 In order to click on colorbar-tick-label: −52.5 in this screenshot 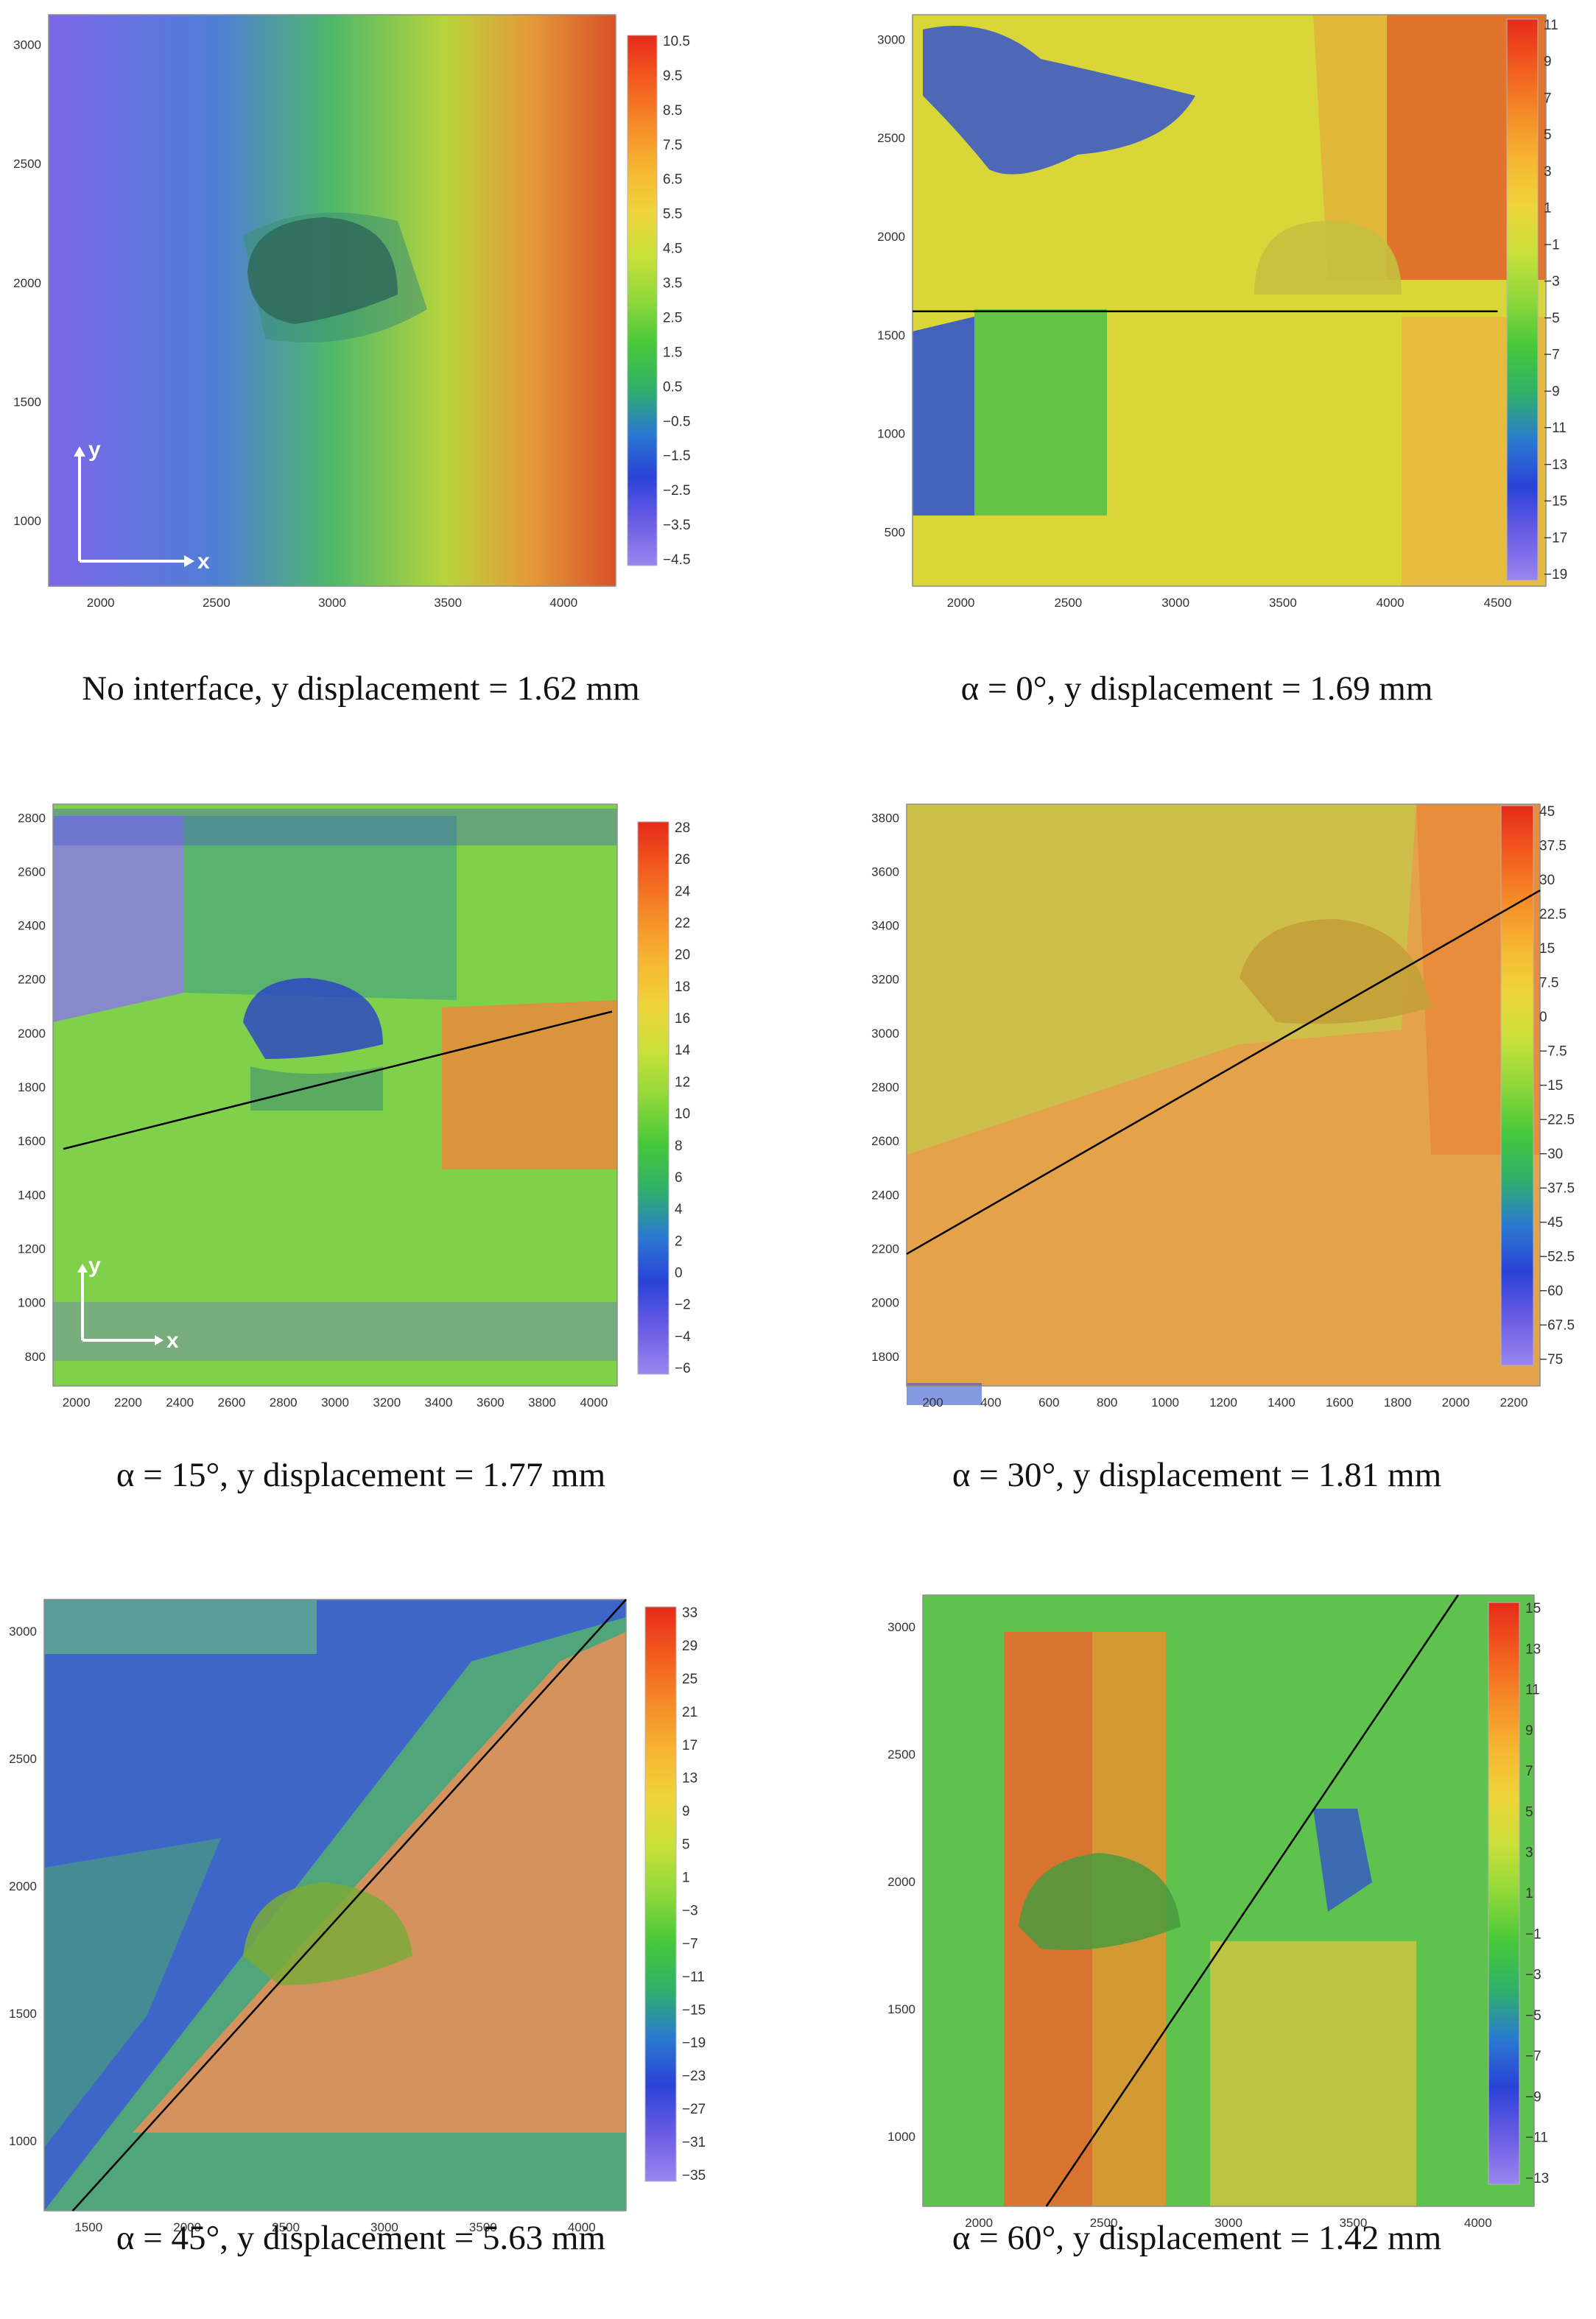, I will do `click(1557, 1258)`.